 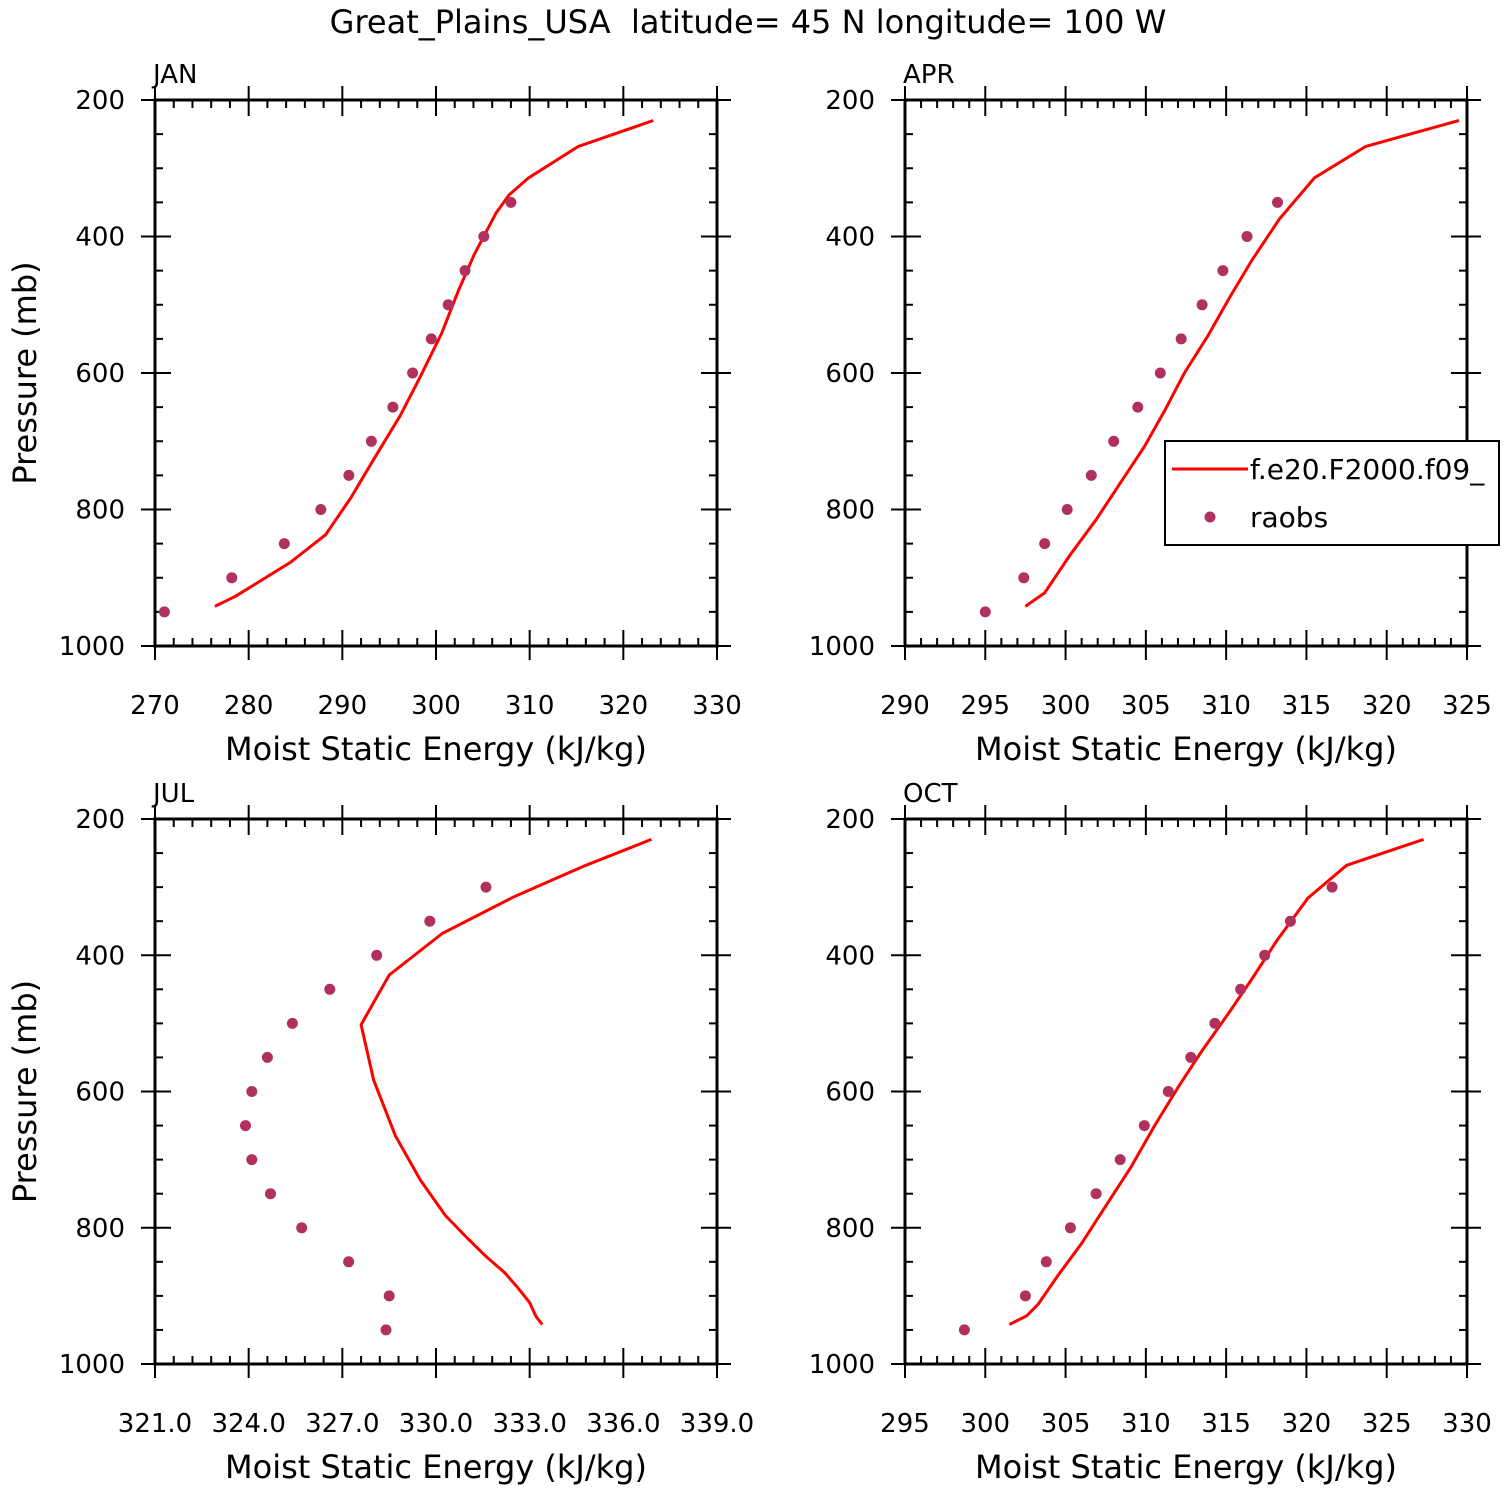 I want to click on oct-x-tick-label: 295, so click(x=905, y=1424).